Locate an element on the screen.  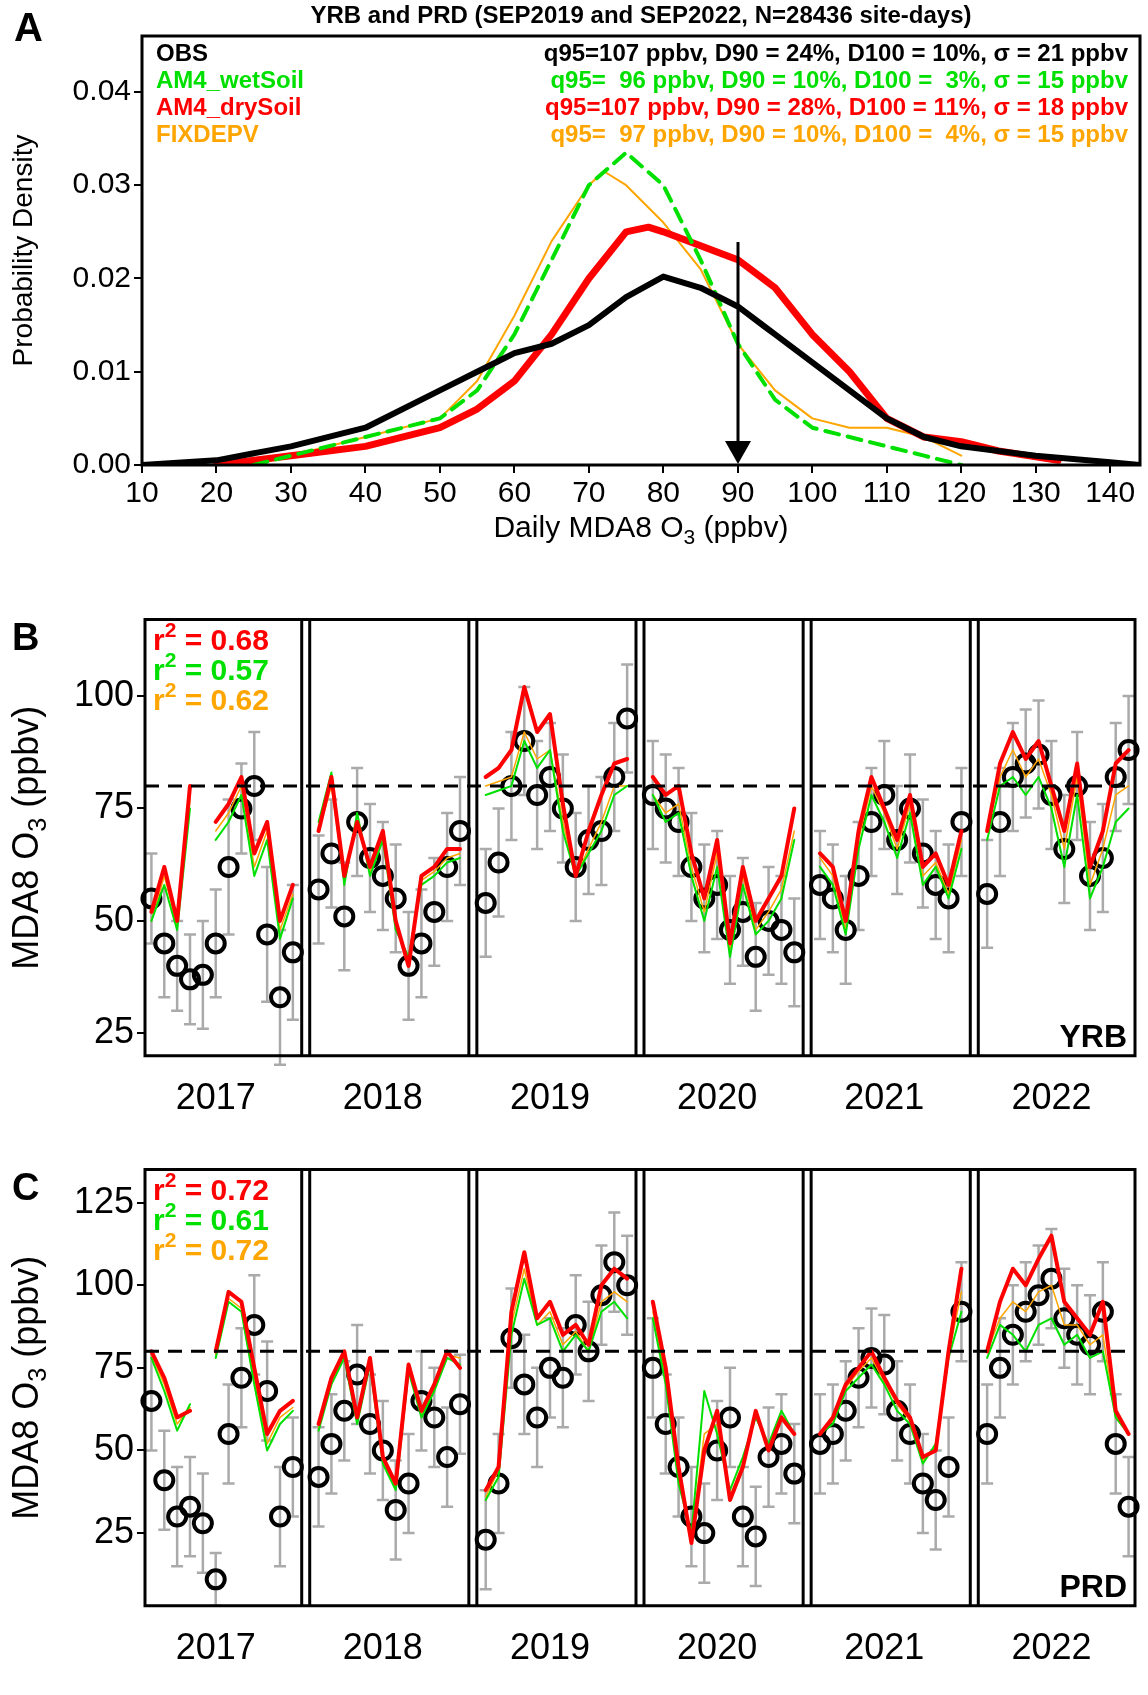
x-tick-label: 20 is located at coordinates (216, 492).